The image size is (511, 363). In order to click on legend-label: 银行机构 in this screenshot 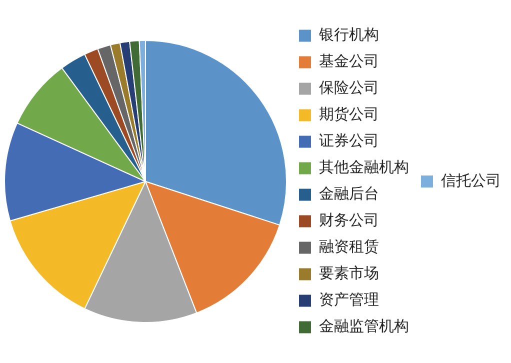, I will do `click(348, 35)`.